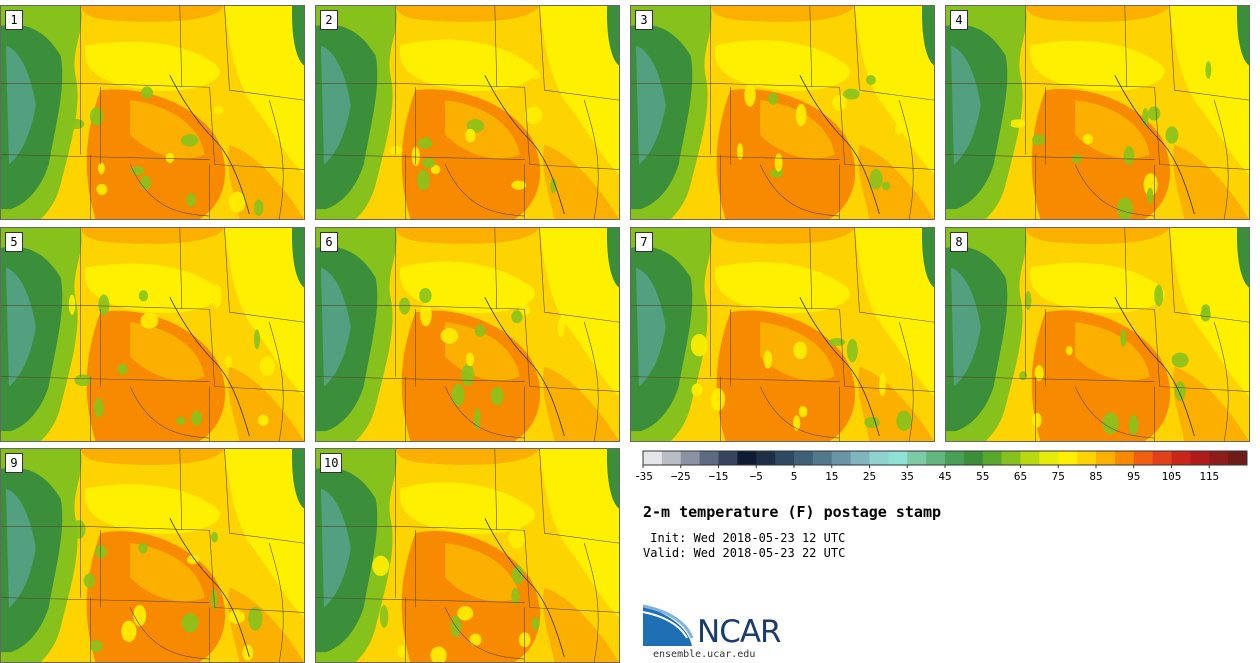  I want to click on member-label: 8, so click(959, 242).